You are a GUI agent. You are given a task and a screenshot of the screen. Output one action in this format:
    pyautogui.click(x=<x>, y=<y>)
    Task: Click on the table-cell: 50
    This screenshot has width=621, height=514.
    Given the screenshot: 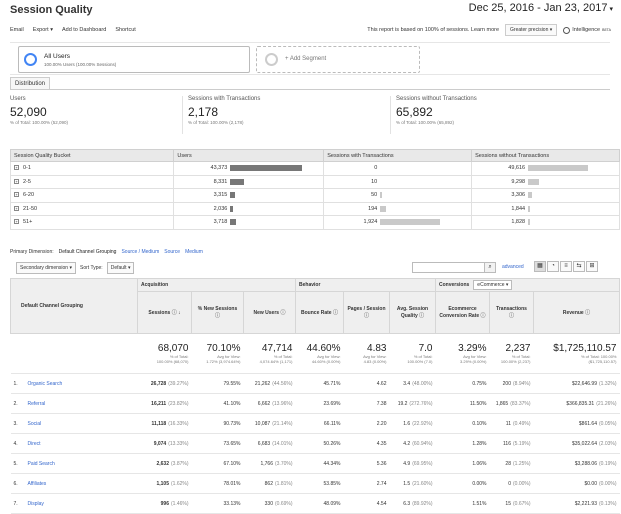 What is the action you would take?
    pyautogui.click(x=398, y=195)
    